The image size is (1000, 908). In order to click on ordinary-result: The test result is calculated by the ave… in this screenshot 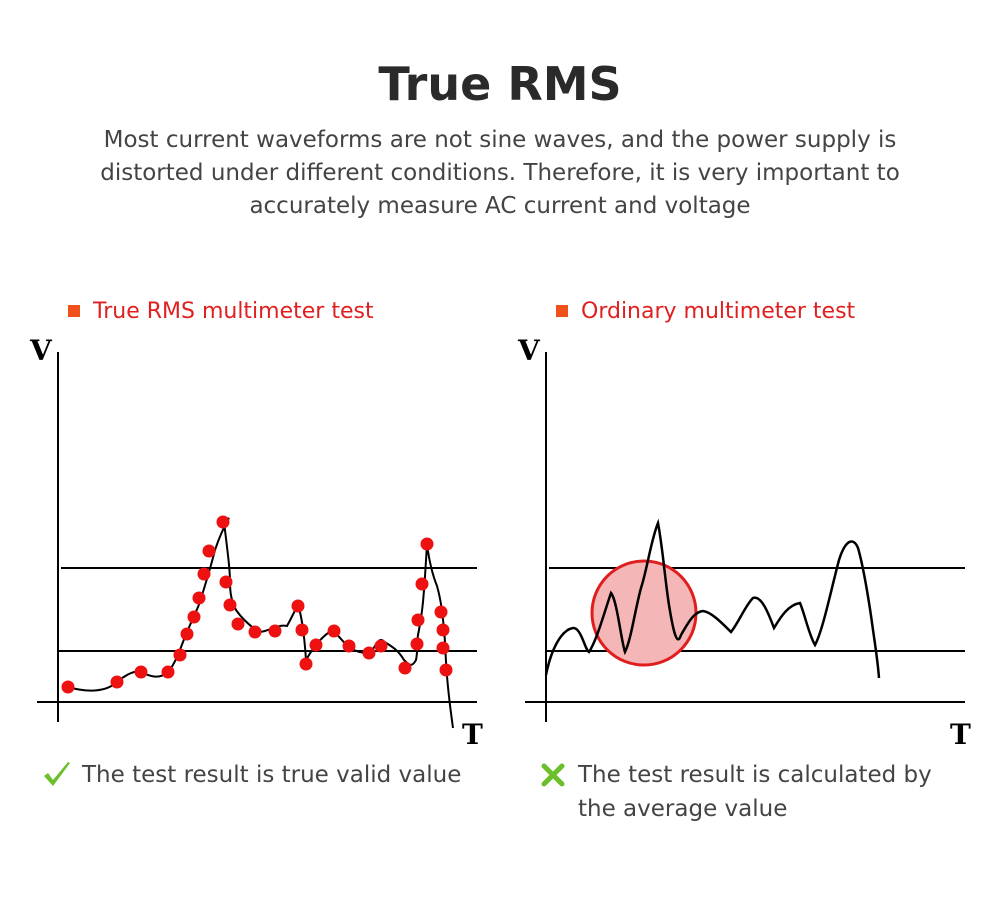, I will do `click(746, 792)`.